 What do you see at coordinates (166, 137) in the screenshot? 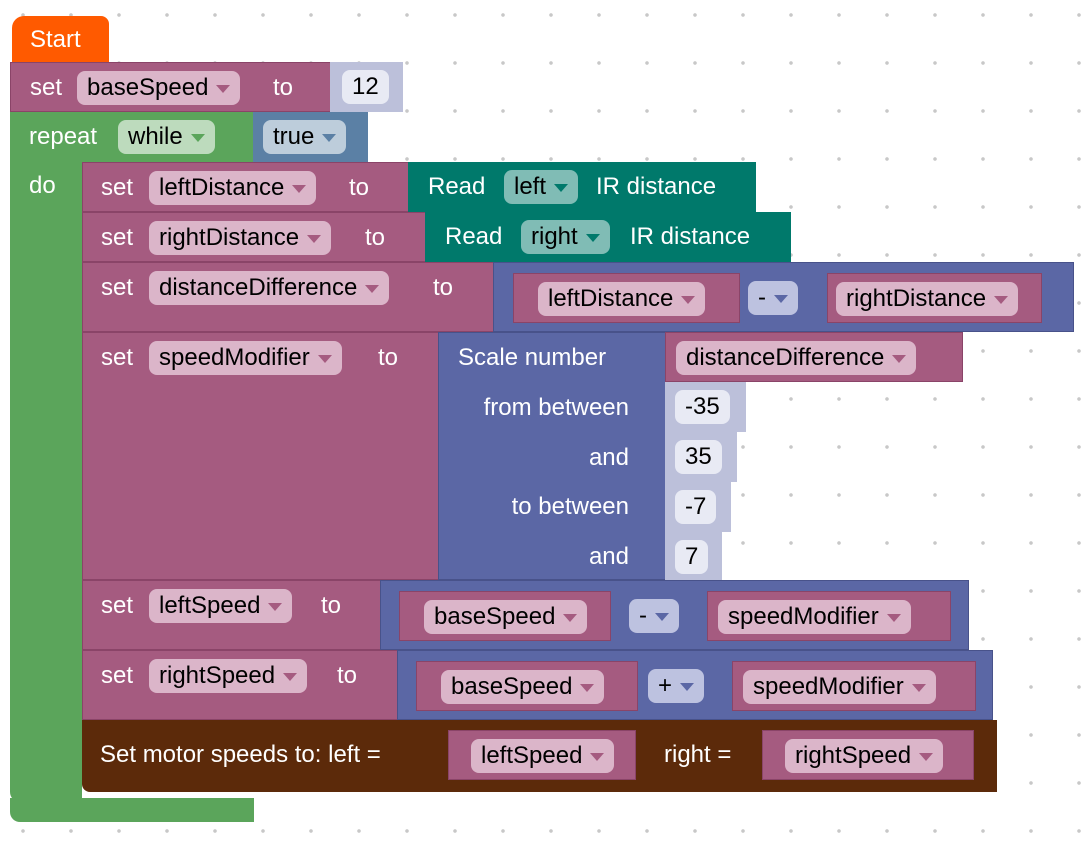
I see `repeat-mode-dropdown: while` at bounding box center [166, 137].